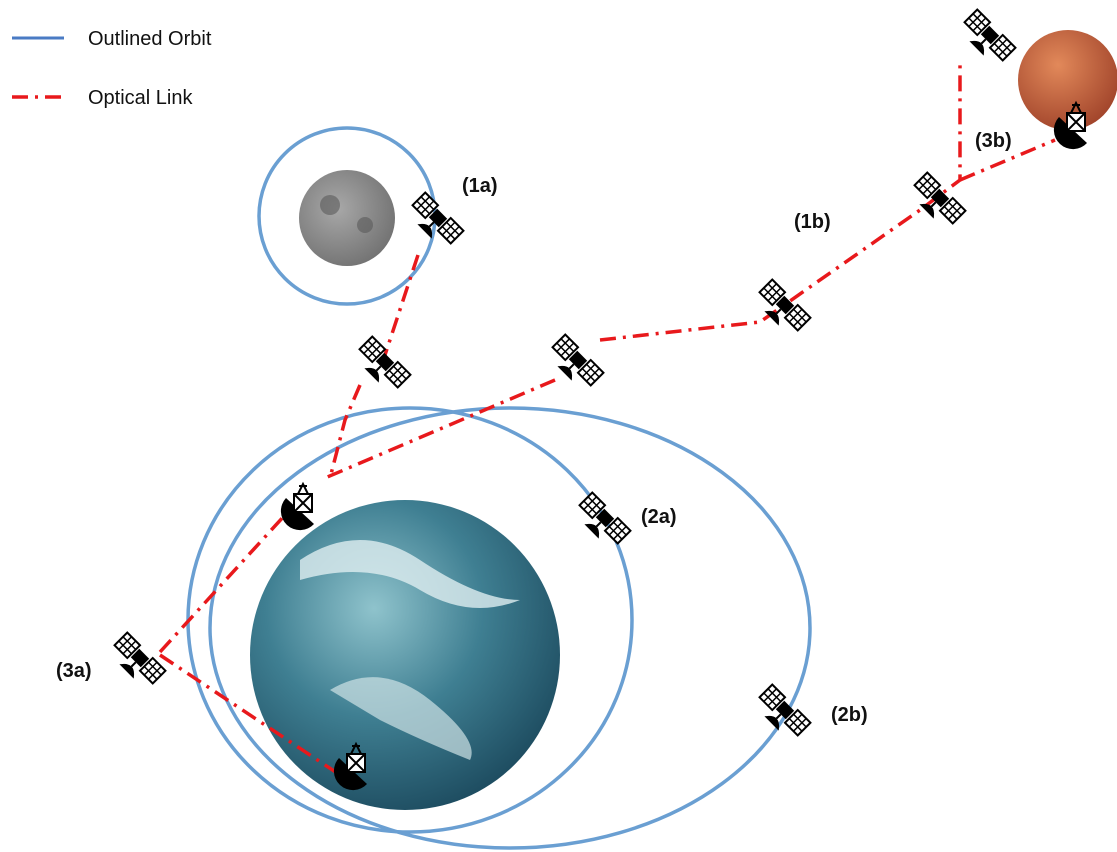 This screenshot has width=1117, height=852. Describe the element at coordinates (347, 218) in the screenshot. I see `moon` at that location.